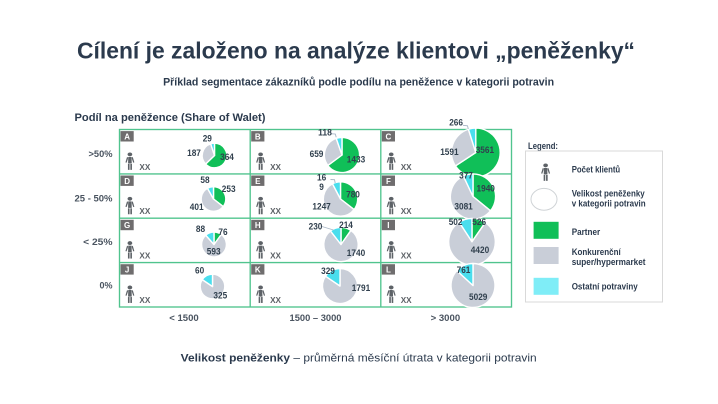 The height and width of the screenshot is (404, 718). Describe the element at coordinates (388, 225) in the screenshot. I see `svg-text: I` at that location.